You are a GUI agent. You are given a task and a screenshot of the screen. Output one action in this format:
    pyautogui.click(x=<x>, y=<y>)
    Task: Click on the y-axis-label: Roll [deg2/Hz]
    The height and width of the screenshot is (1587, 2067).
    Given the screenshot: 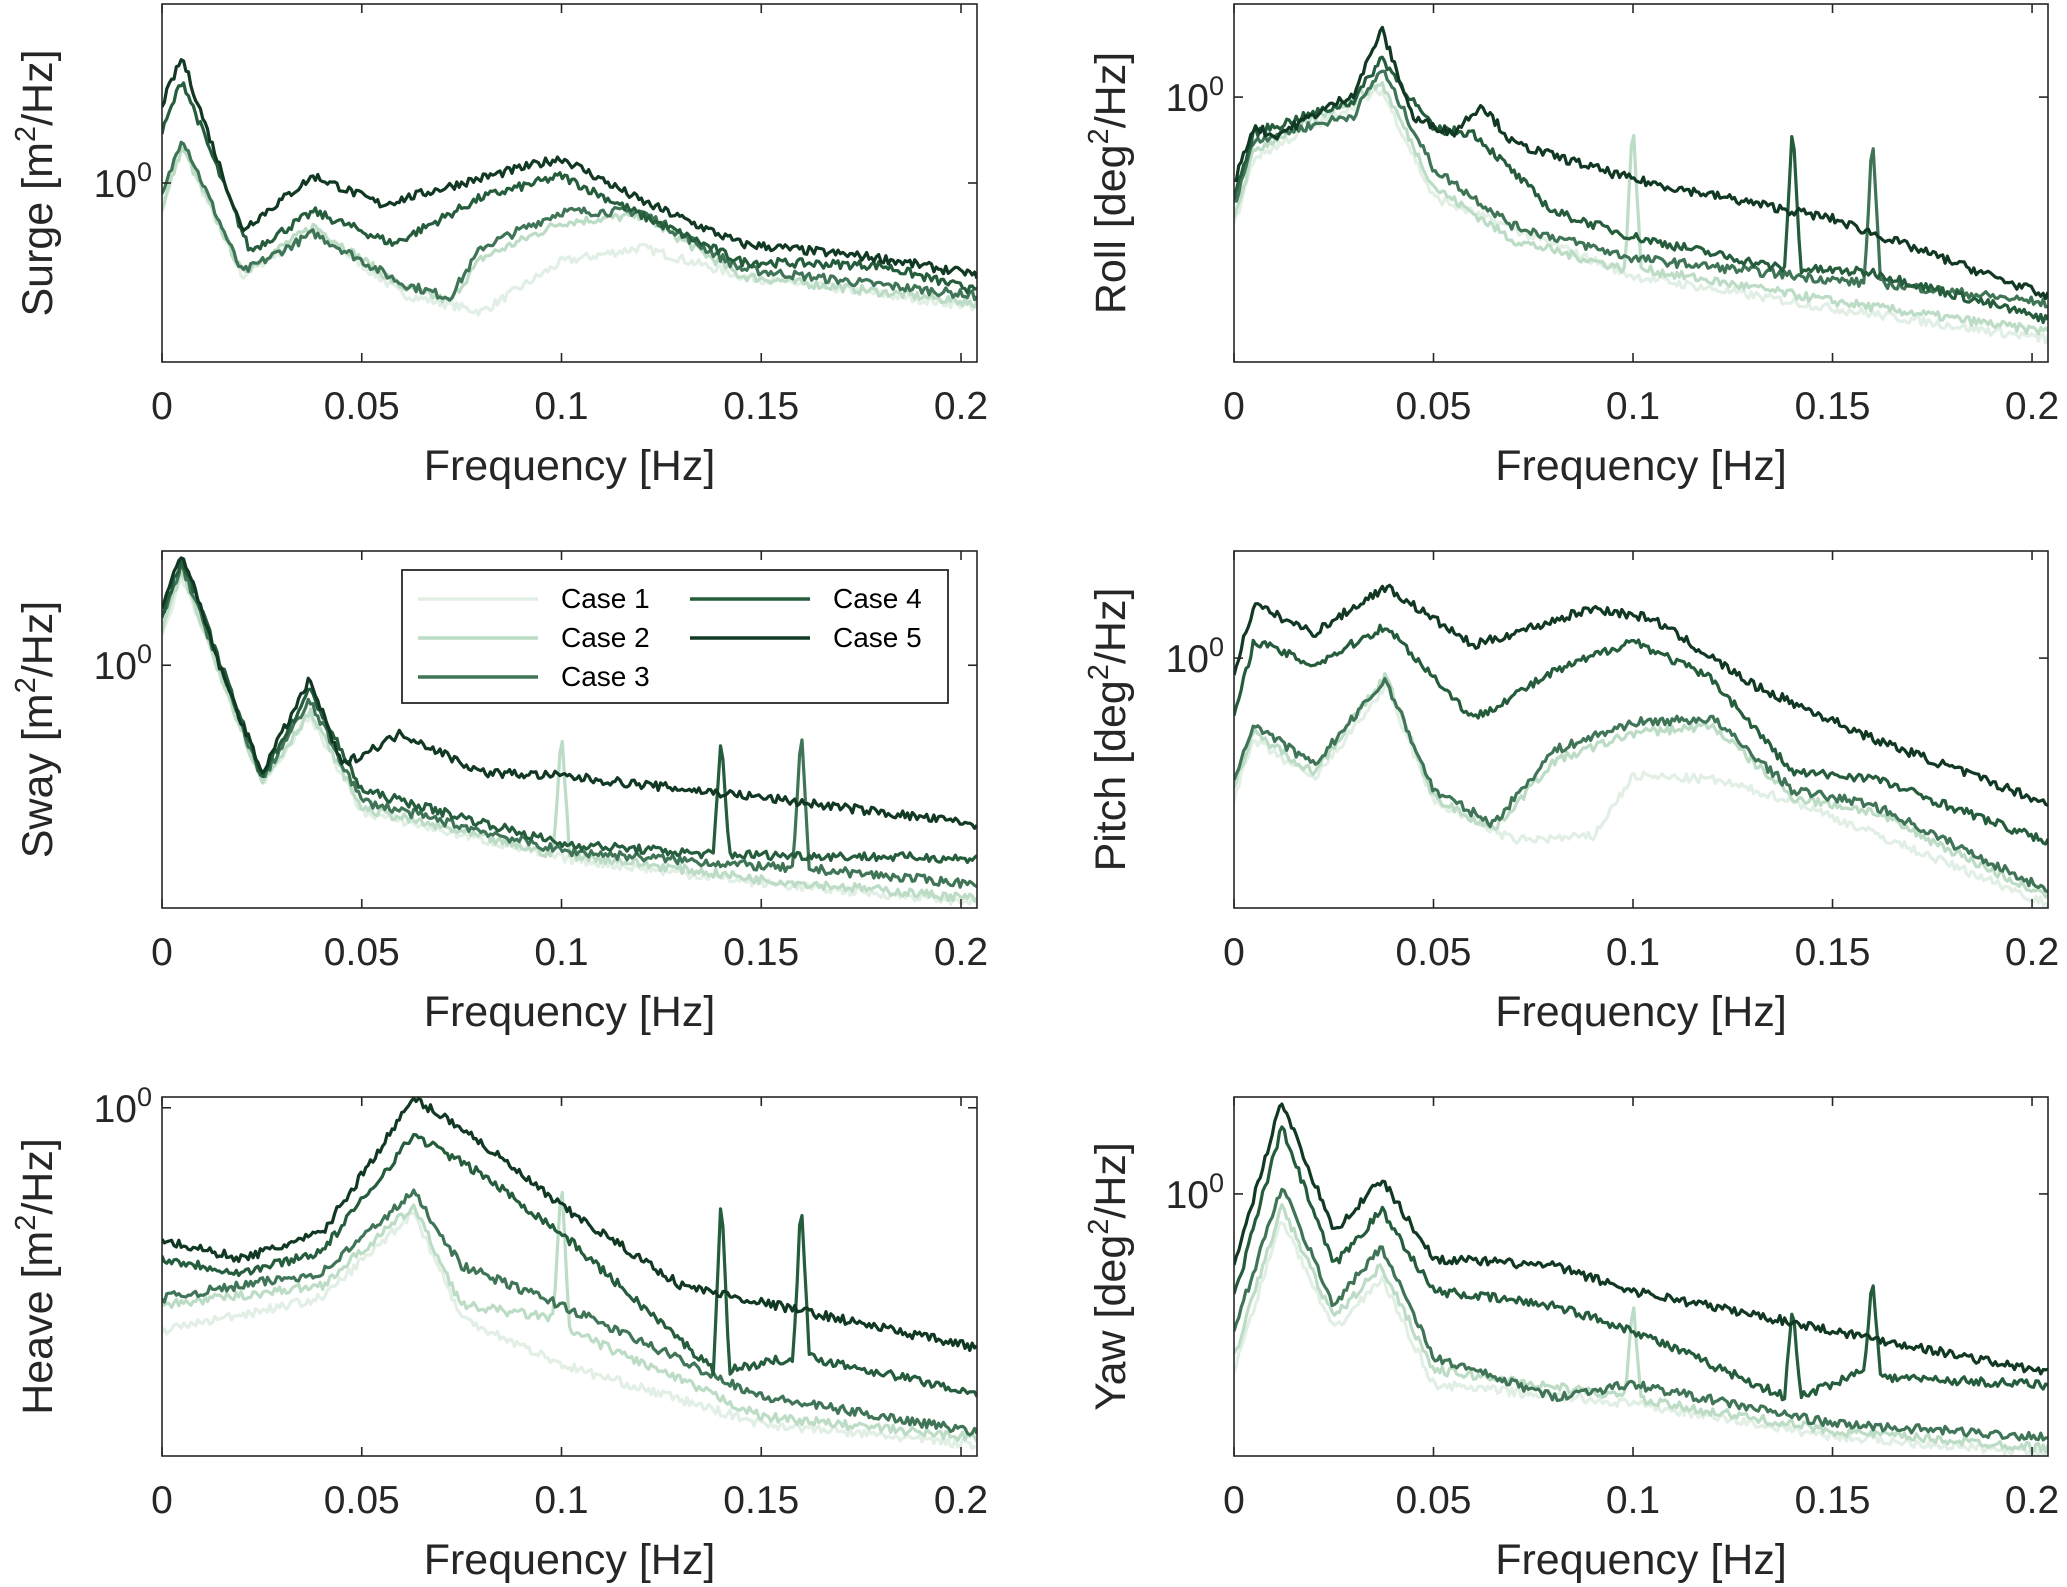 What is the action you would take?
    pyautogui.click(x=1109, y=183)
    